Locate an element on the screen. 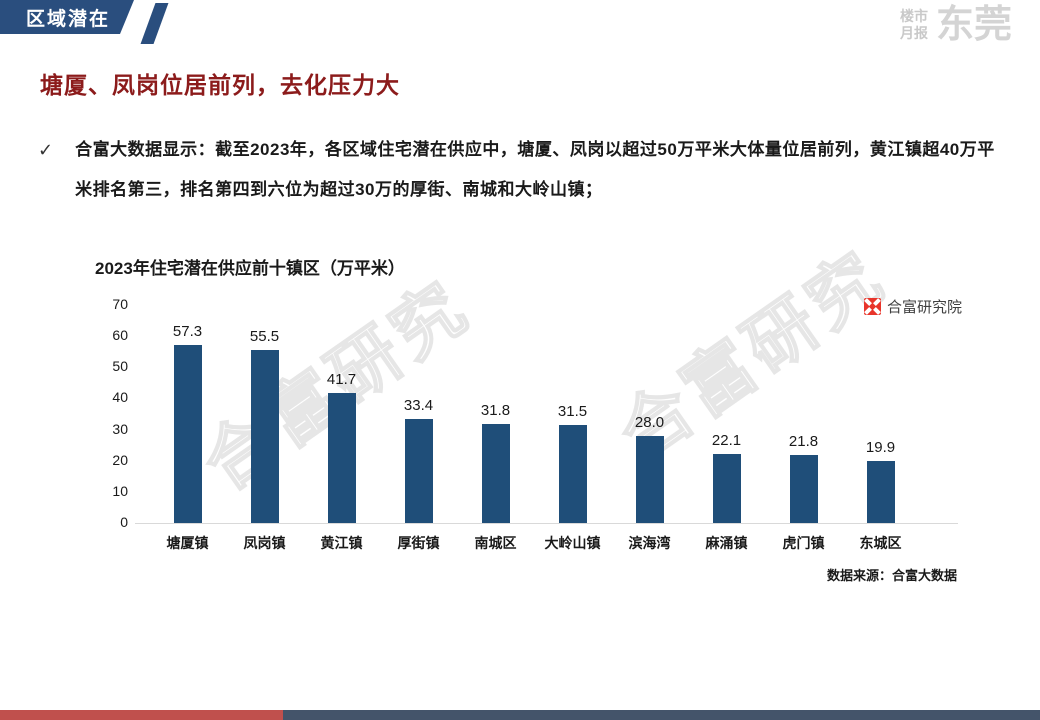 This screenshot has height=720, width=1040. brand-logo: 楼市 月报 东莞 is located at coordinates (956, 25).